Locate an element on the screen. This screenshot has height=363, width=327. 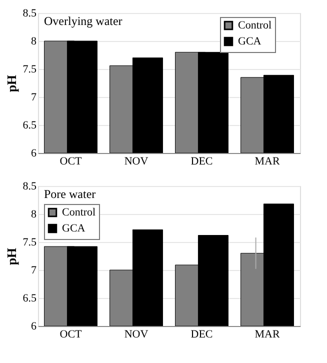
chart-title: Pore water is located at coordinates (70, 194).